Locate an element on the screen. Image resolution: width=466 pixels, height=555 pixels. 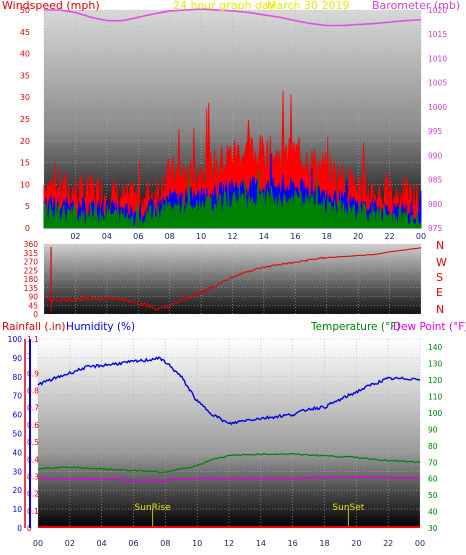
hum-x-tick: 04 is located at coordinates (102, 543).